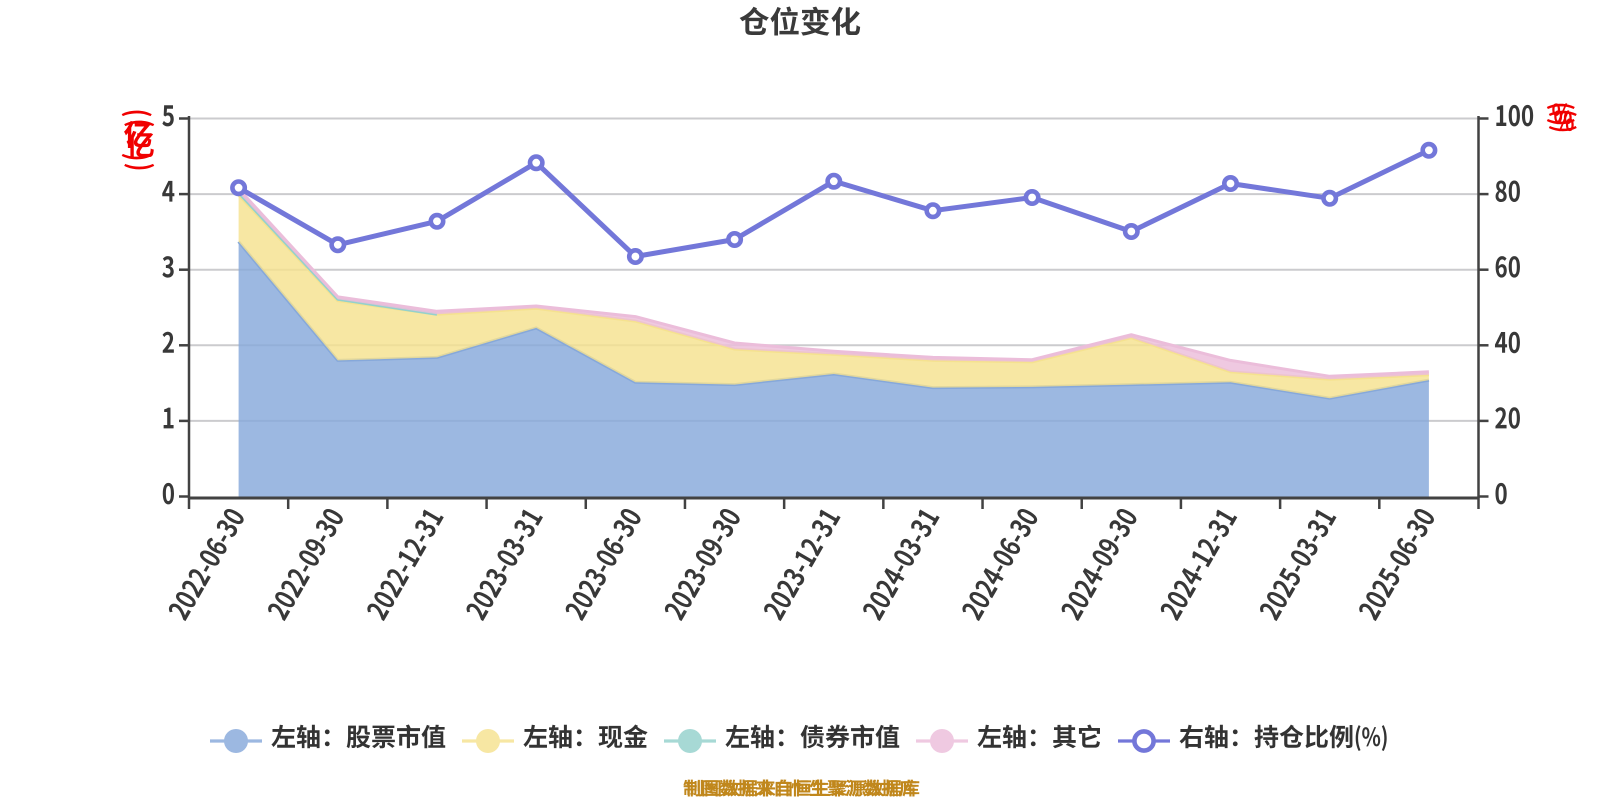  Describe the element at coordinates (143, 149) in the screenshot. I see `left-axis-unit-label: (亿)` at that location.